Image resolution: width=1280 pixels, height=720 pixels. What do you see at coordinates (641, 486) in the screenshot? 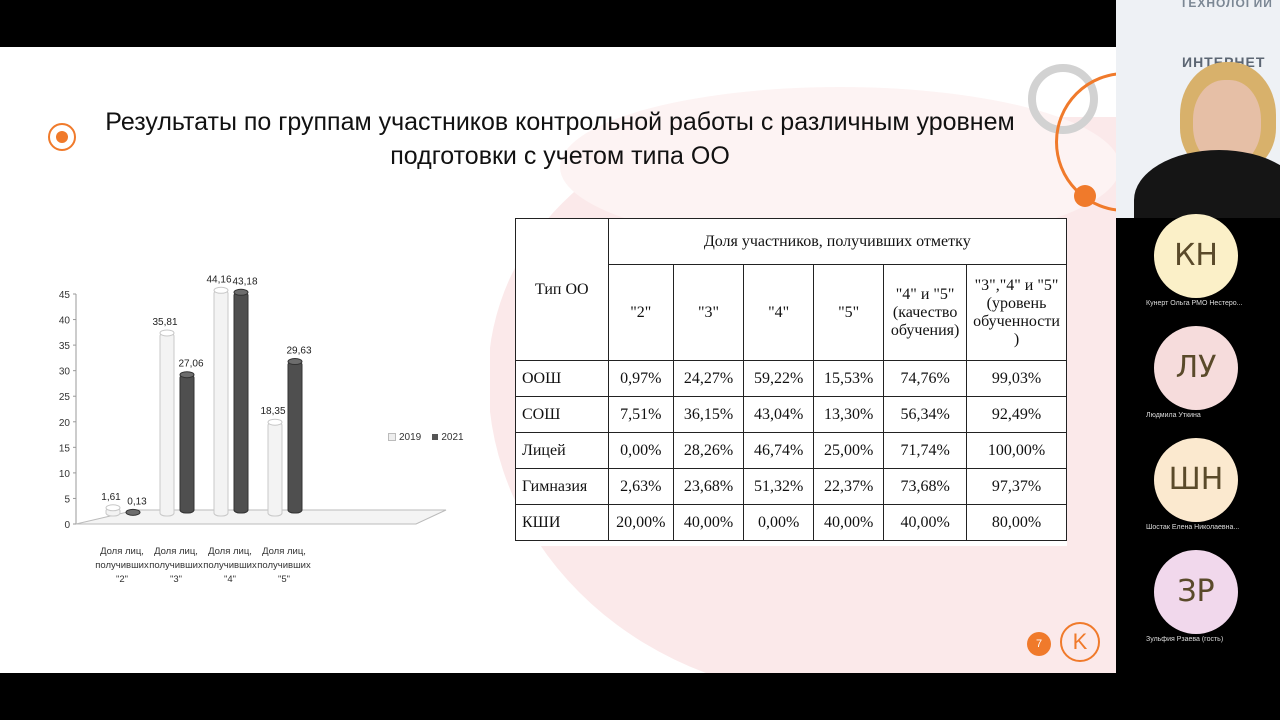
I see `table-cell: 2,63%` at bounding box center [641, 486].